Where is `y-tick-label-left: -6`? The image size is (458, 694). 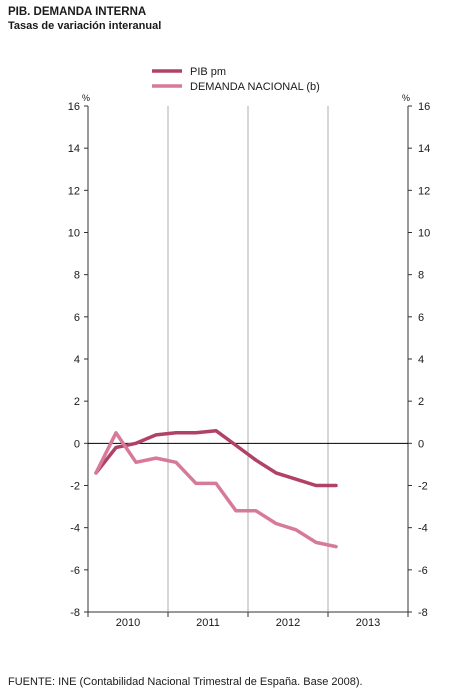 y-tick-label-left: -6 is located at coordinates (75, 571).